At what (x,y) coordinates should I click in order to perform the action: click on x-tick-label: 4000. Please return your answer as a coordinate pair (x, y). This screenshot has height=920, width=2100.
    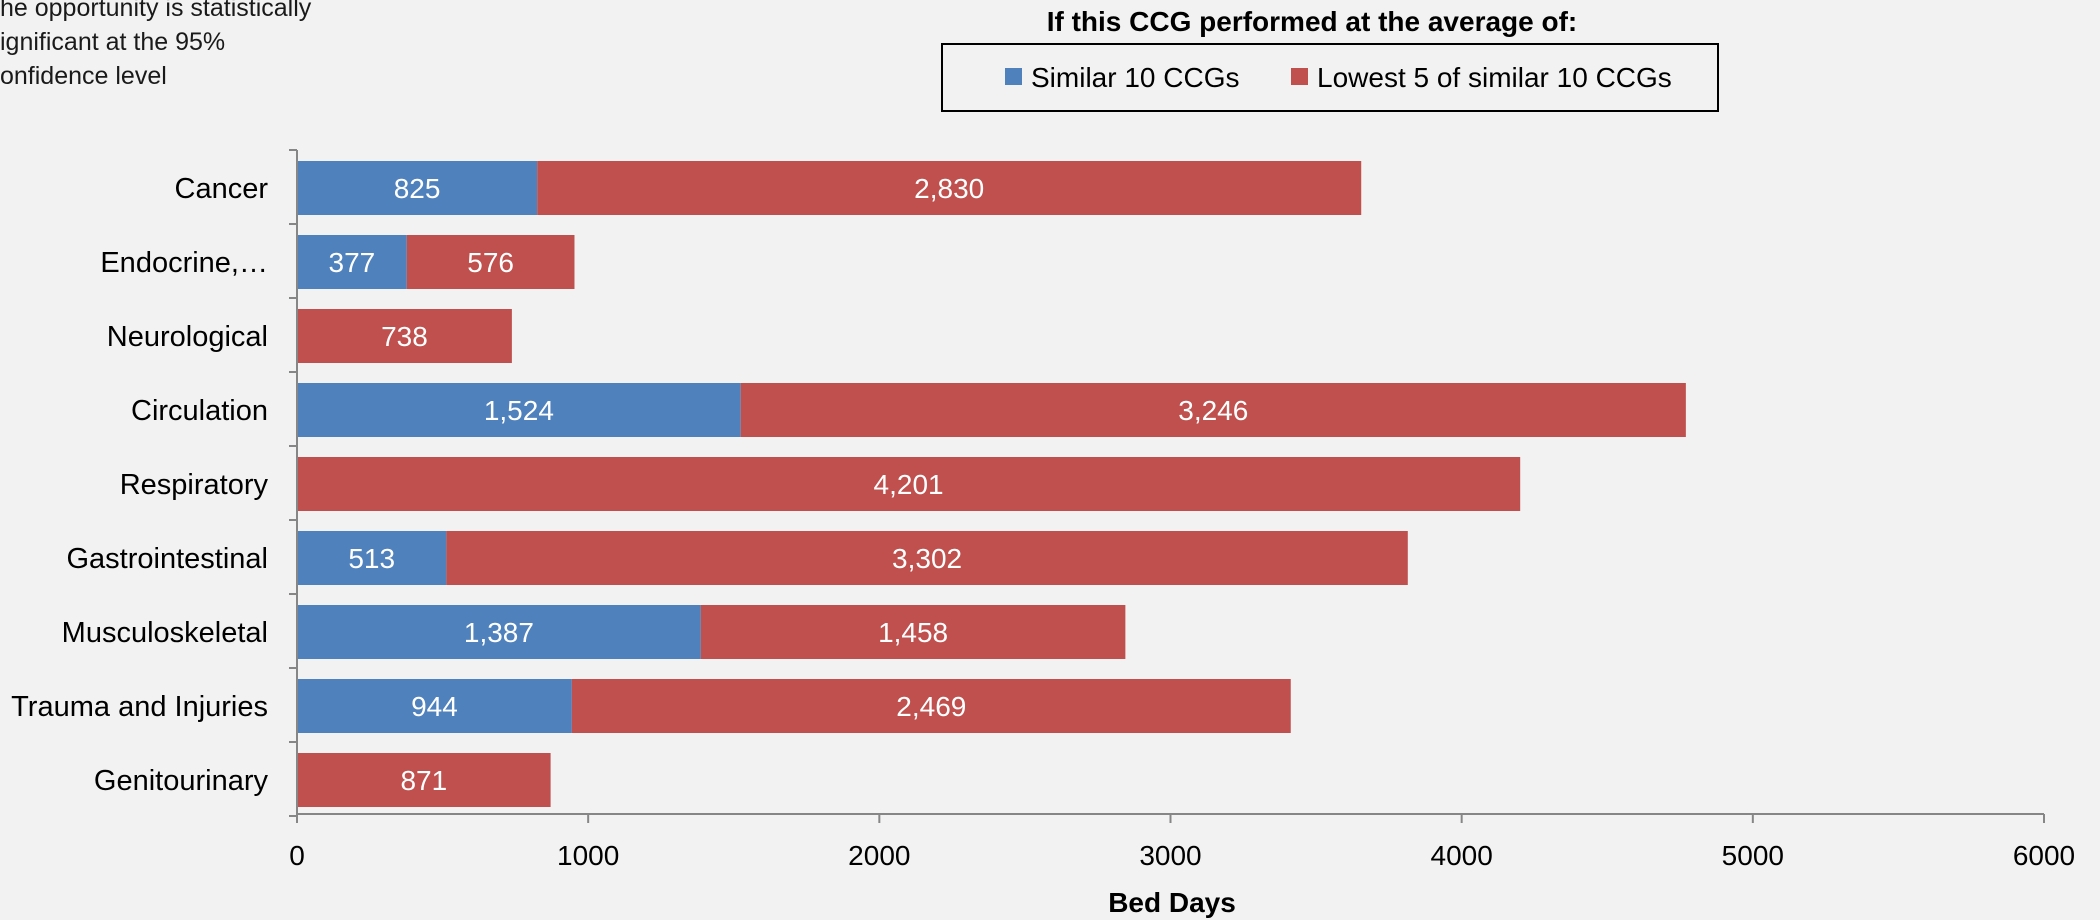
    Looking at the image, I should click on (1462, 855).